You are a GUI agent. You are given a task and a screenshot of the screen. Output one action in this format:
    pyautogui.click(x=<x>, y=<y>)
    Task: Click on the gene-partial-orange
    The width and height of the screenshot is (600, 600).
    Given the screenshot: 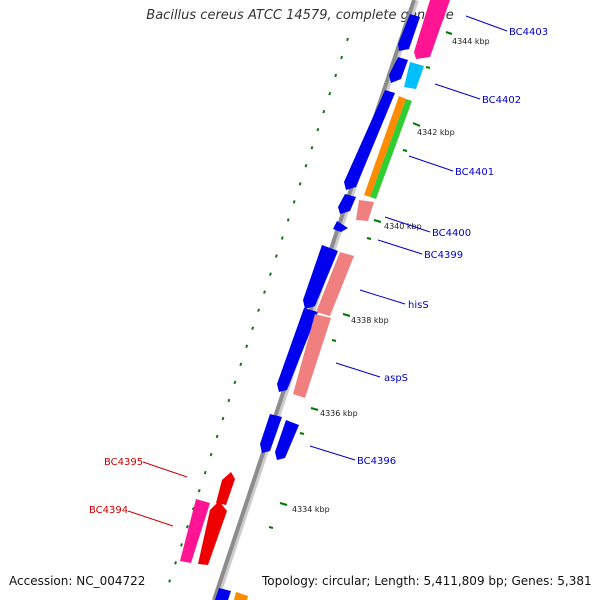 What is the action you would take?
    pyautogui.click(x=241, y=596)
    